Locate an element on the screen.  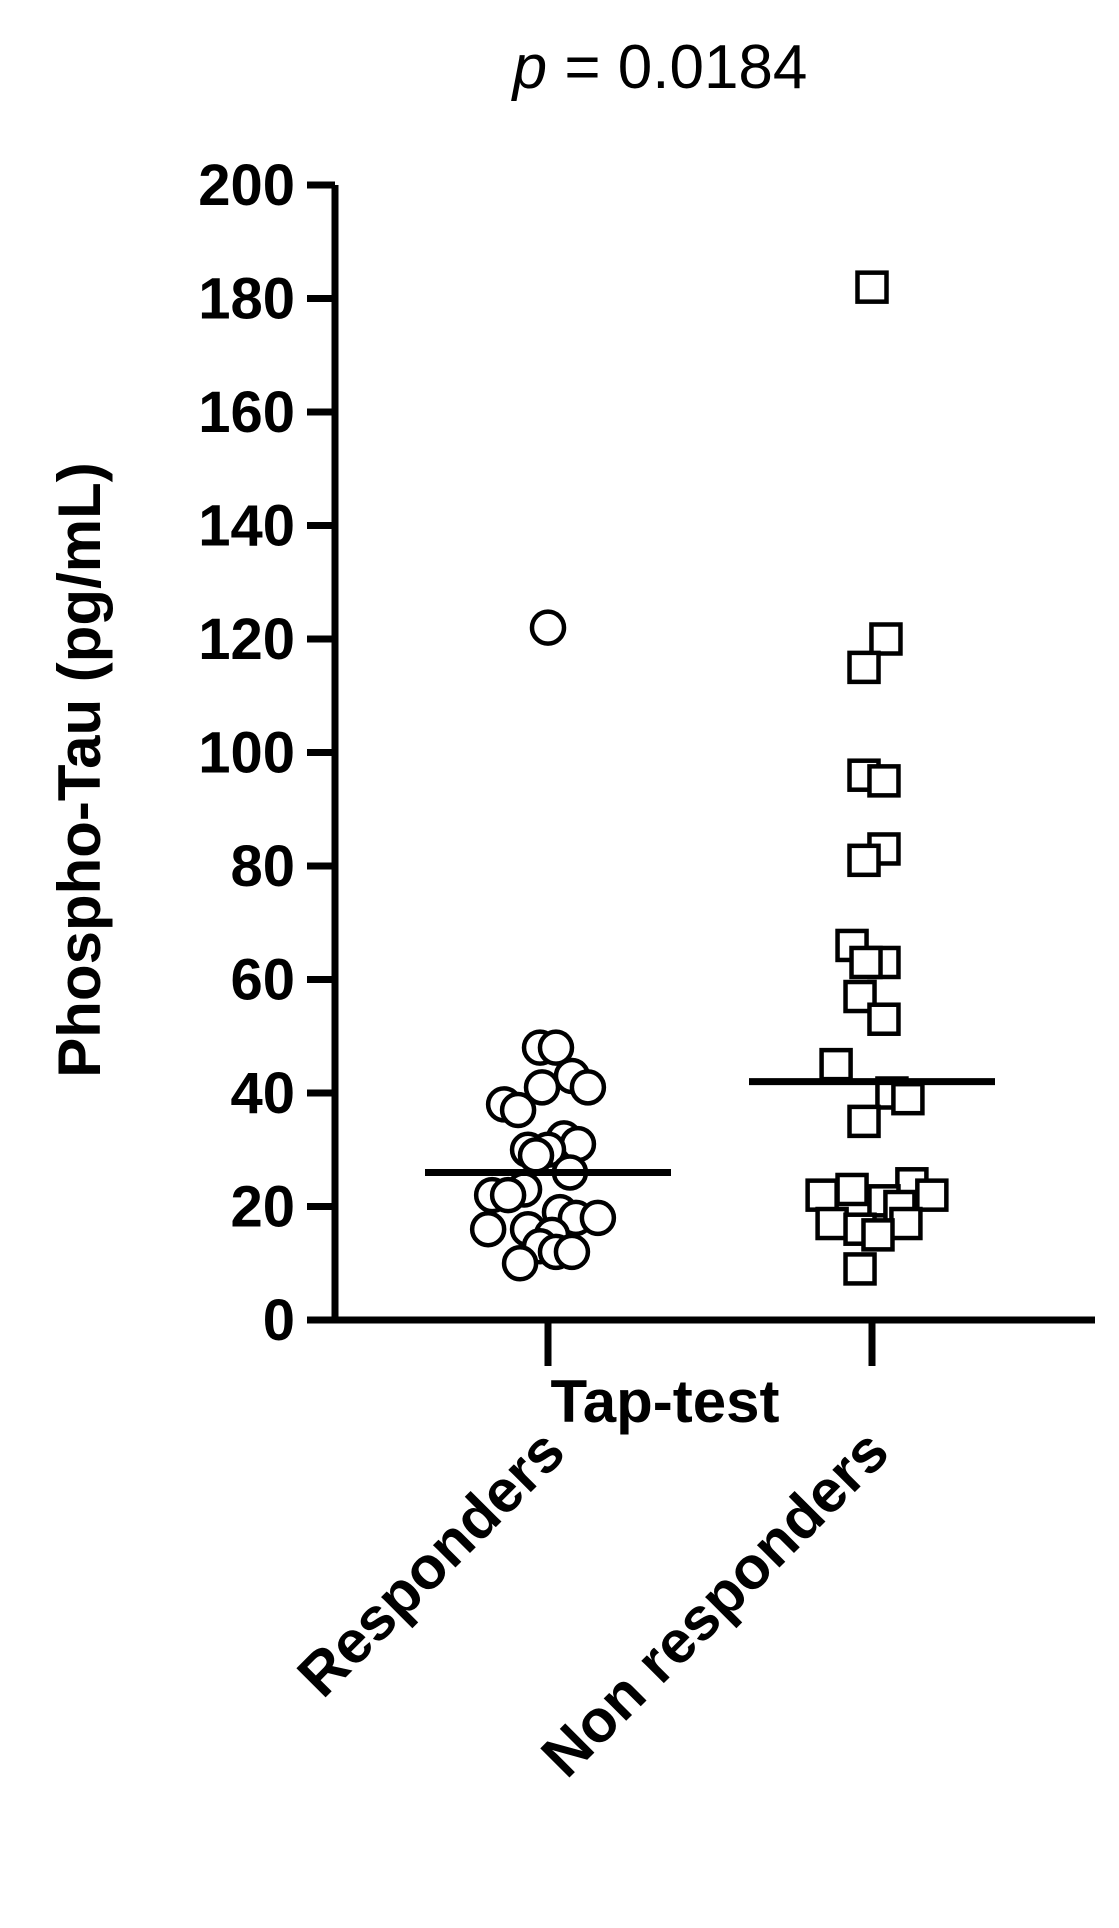
p-value-annotation: p = 0.0184 is located at coordinates (659, 67).